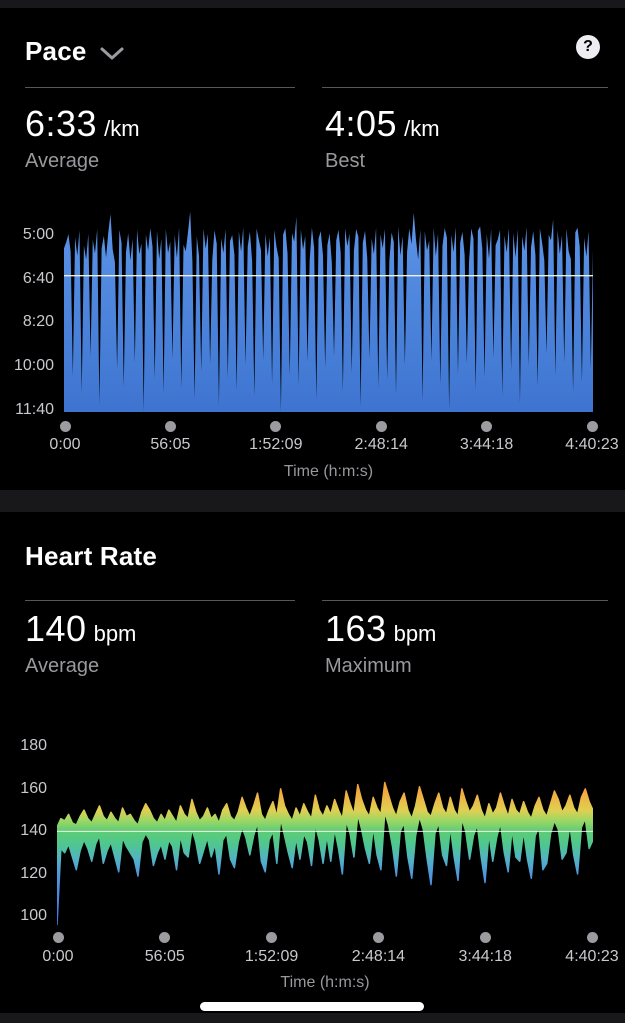  I want to click on hr-y-tick-label: 100, so click(33, 915).